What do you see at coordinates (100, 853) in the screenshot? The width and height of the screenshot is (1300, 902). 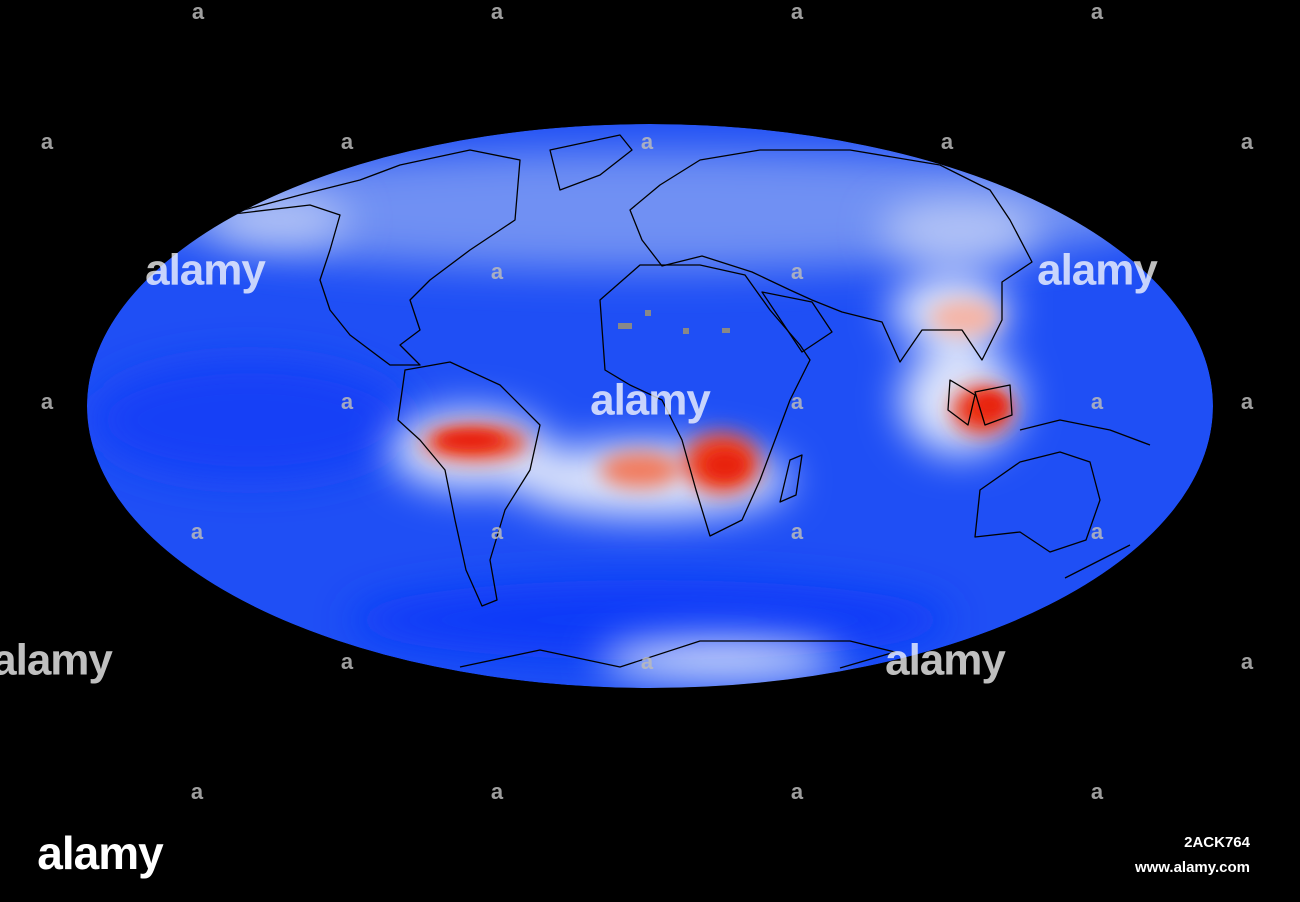 I see `footer-logo: alamy` at bounding box center [100, 853].